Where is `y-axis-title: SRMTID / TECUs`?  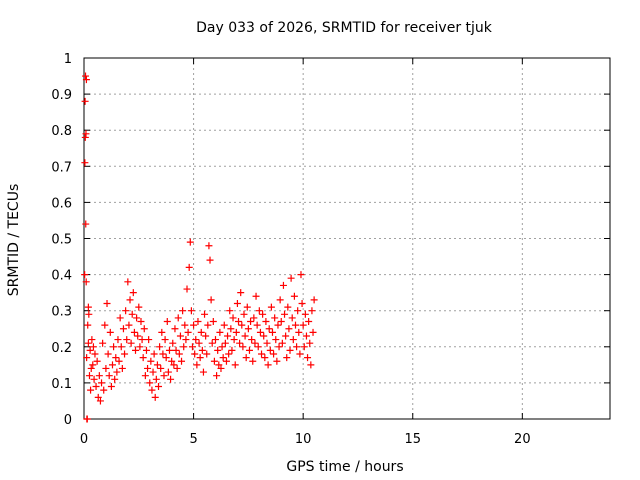 y-axis-title: SRMTID / TECUs is located at coordinates (14, 240).